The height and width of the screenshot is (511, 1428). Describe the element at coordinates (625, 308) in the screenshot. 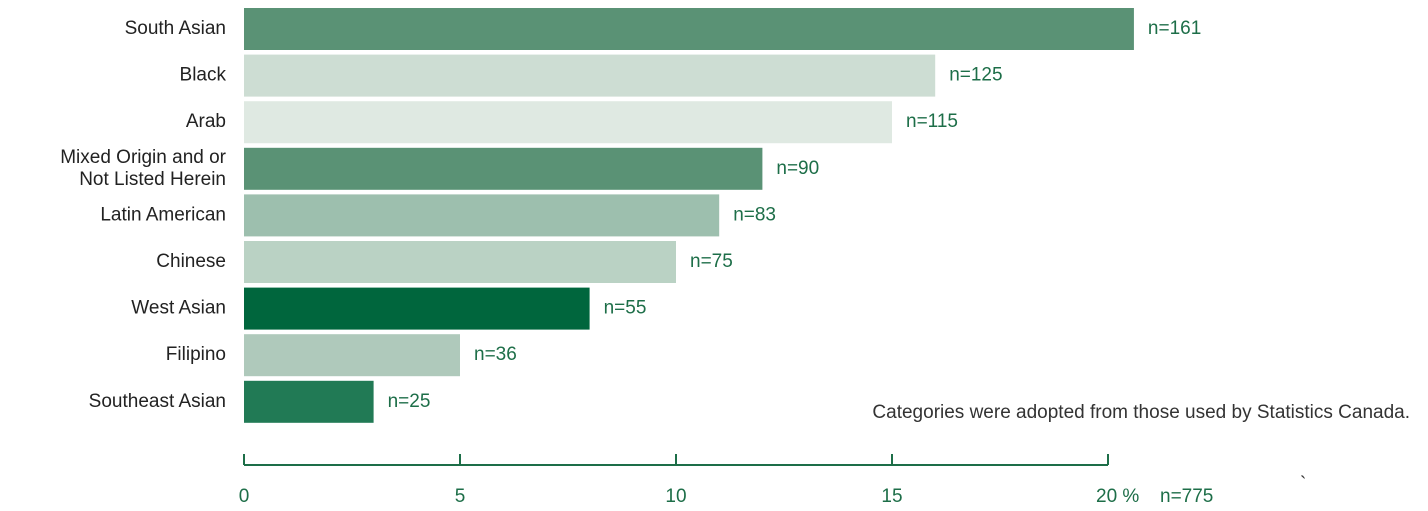

I see `n-label: n=55` at that location.